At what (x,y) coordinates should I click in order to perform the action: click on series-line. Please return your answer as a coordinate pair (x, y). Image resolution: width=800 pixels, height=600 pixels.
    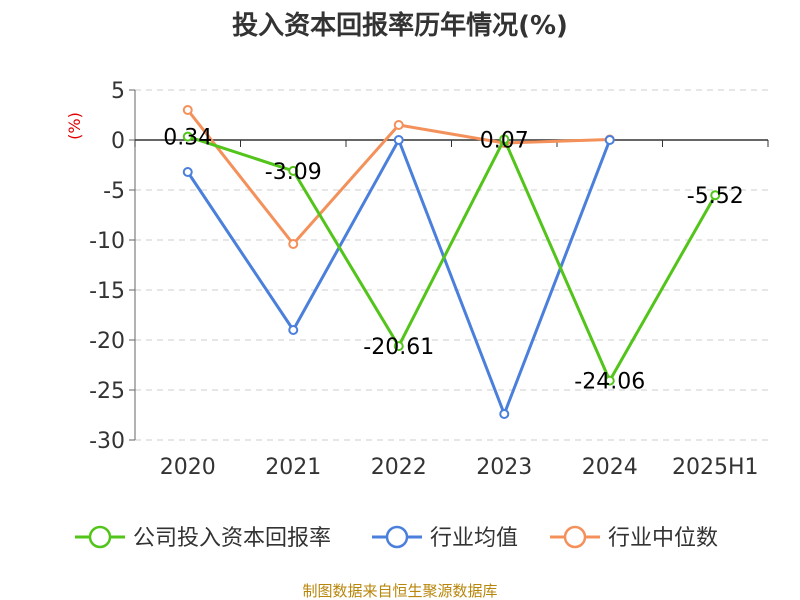
    Looking at the image, I should click on (398, 177).